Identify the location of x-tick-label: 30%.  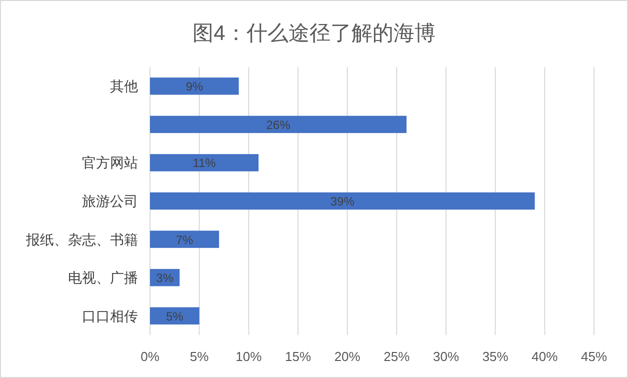
(446, 356).